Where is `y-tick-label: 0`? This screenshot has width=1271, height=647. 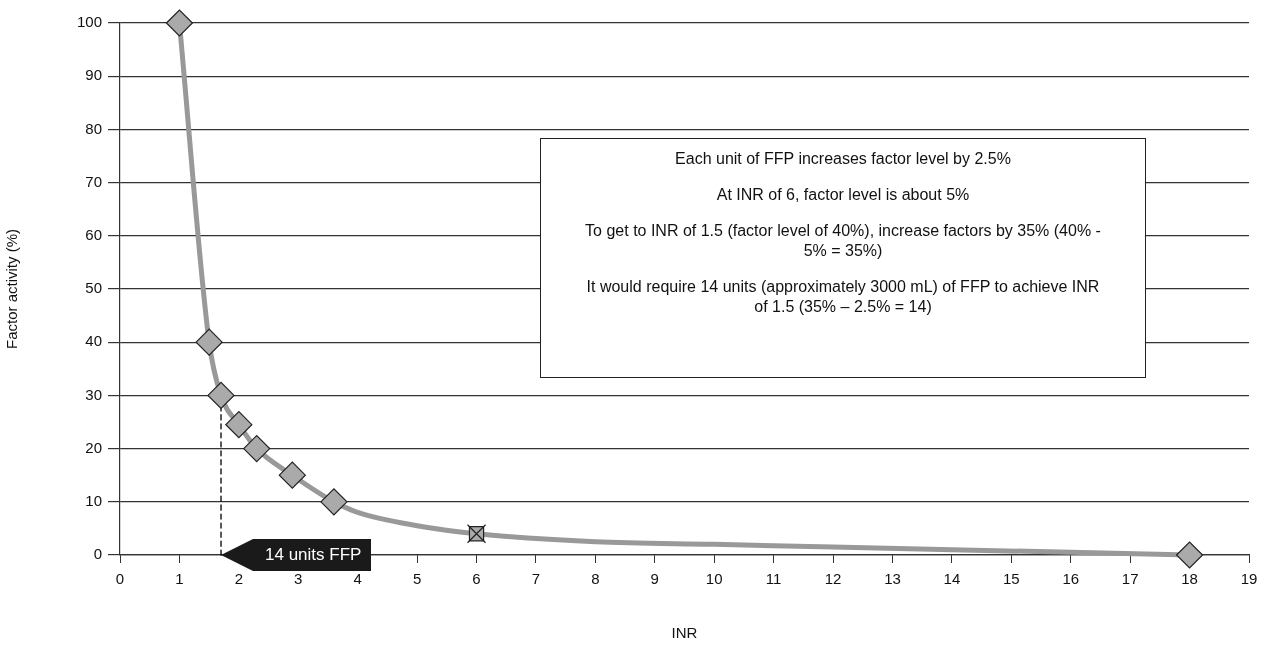
y-tick-label: 0 is located at coordinates (97, 554).